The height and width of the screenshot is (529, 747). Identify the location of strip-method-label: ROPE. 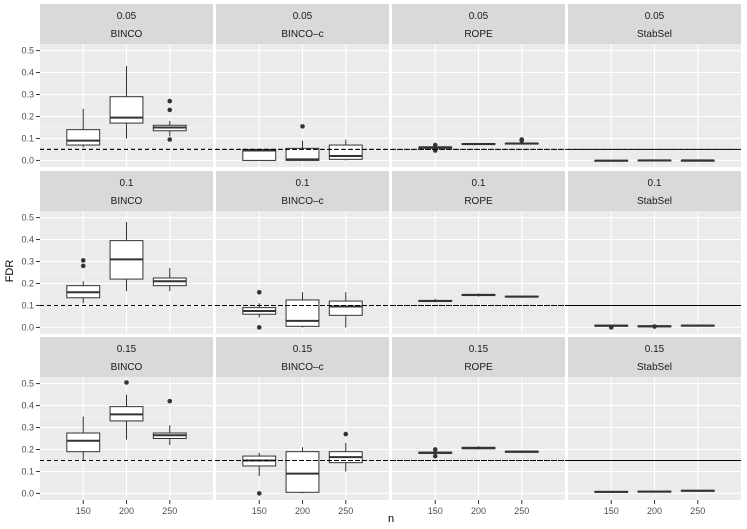
(478, 367).